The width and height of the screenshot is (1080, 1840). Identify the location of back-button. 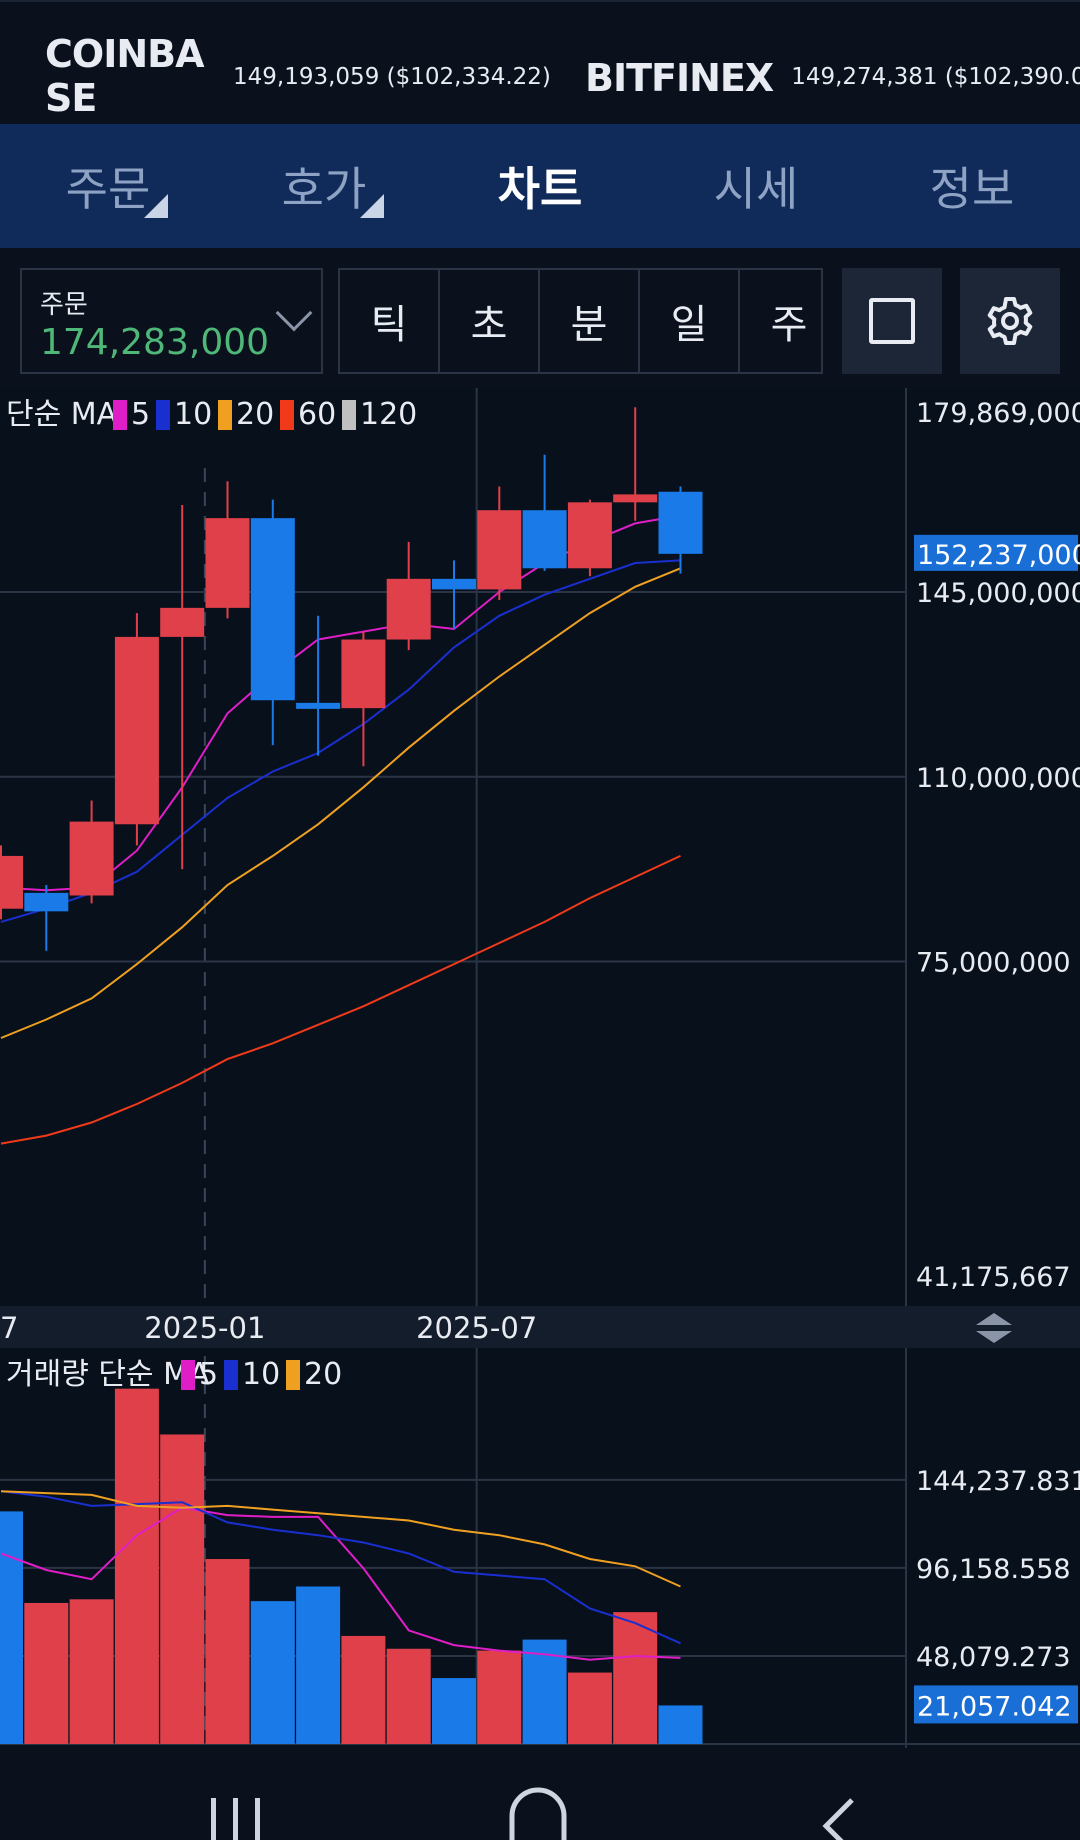
(838, 1819).